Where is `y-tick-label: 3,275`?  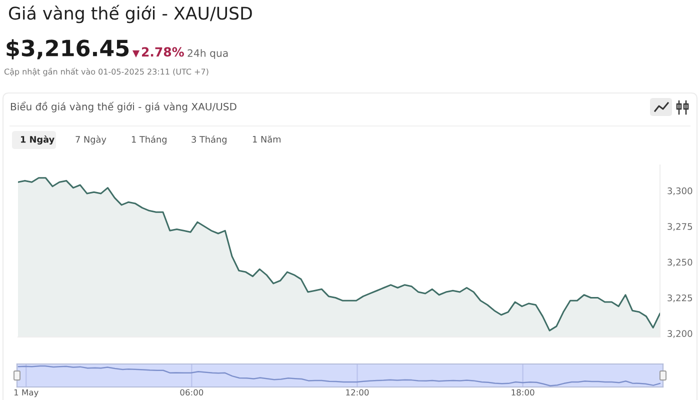
y-tick-label: 3,275 is located at coordinates (680, 227).